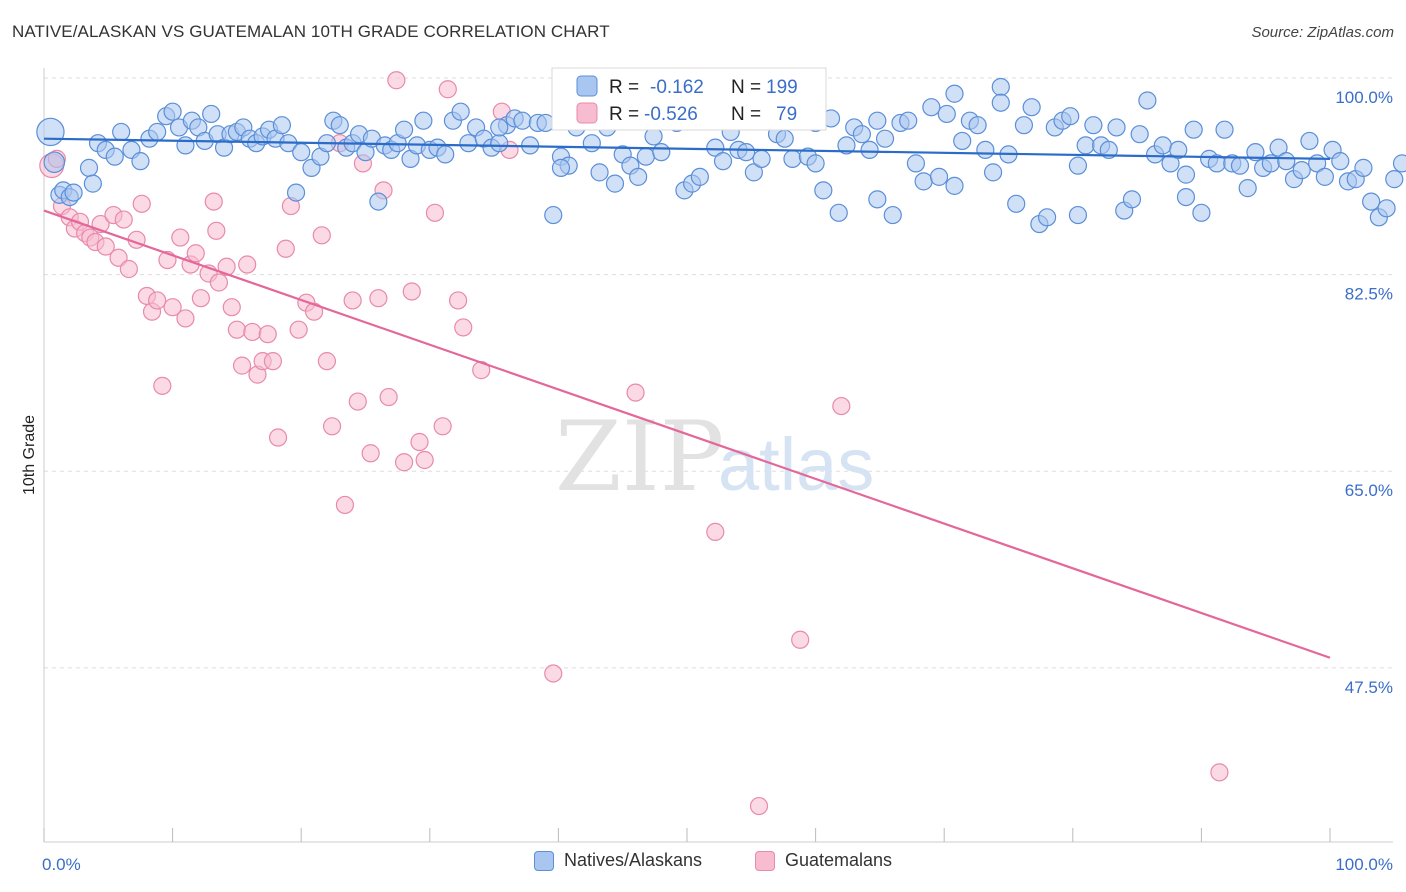  What do you see at coordinates (624, 114) in the screenshot?
I see `legend-r-label-2: R =` at bounding box center [624, 114].